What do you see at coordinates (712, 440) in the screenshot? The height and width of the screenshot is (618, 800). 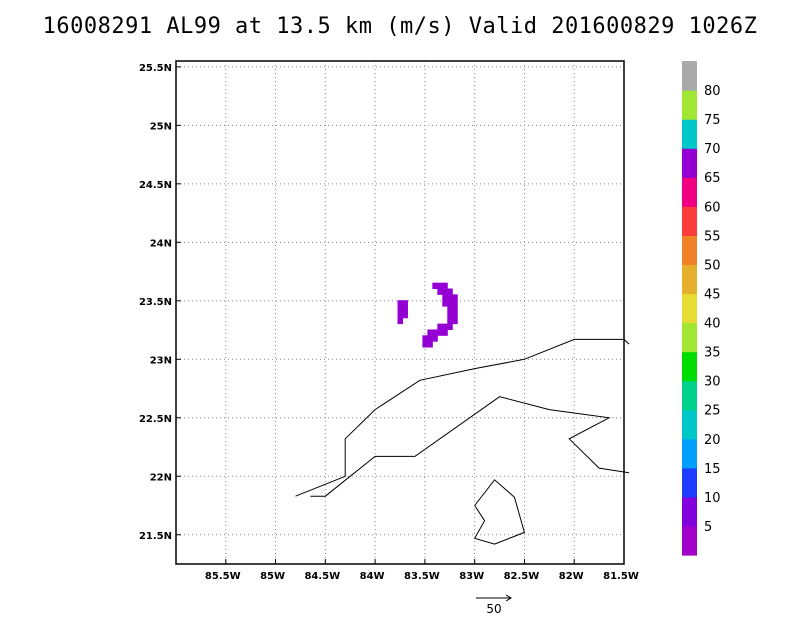 I see `colorbar-label-3: 20` at bounding box center [712, 440].